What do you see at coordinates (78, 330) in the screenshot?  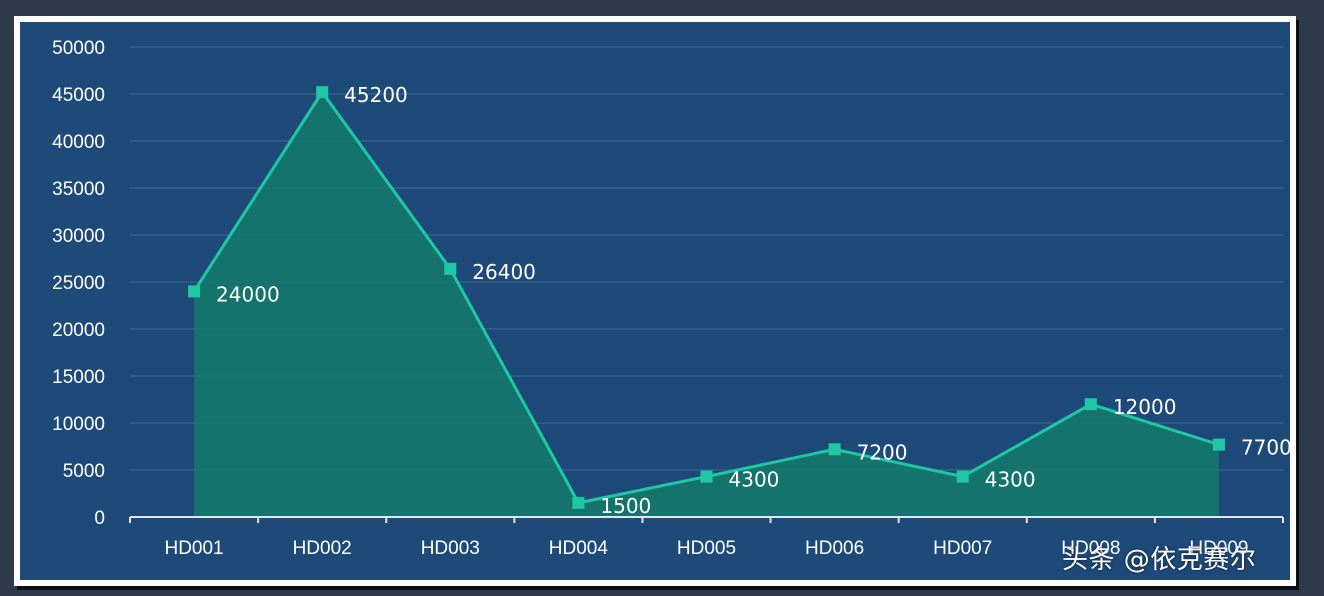 I see `y-tick-label: 20000` at bounding box center [78, 330].